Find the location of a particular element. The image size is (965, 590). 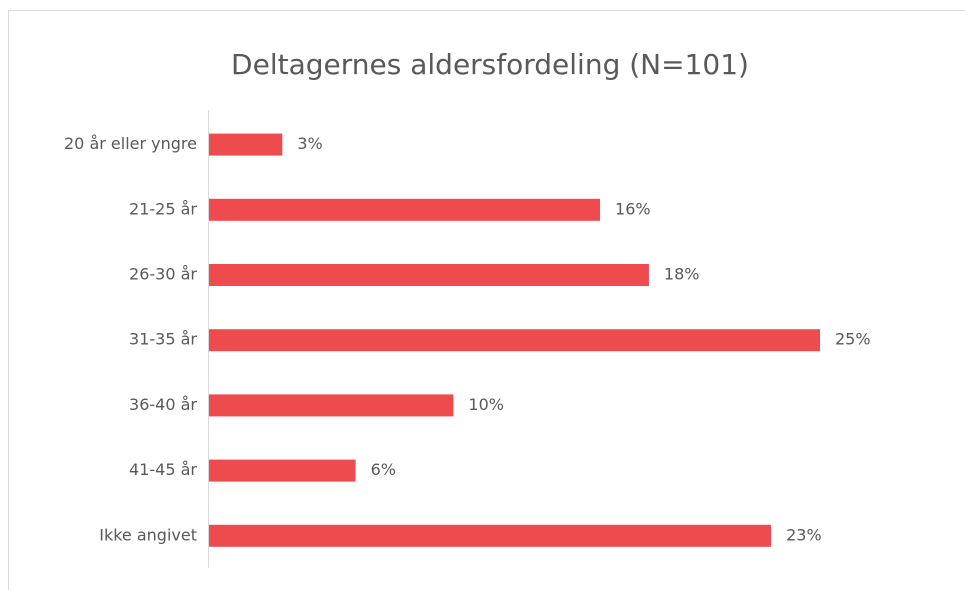

y-tick-label: 21-25 år is located at coordinates (163, 208).